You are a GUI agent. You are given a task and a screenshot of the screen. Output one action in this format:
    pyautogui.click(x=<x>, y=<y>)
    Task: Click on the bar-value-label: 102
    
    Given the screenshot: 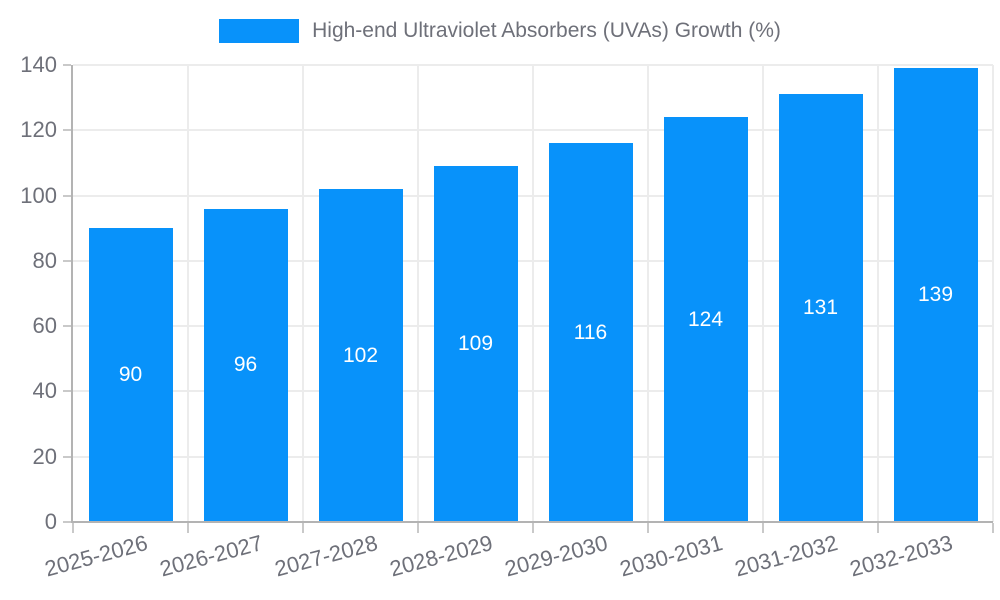 What is the action you would take?
    pyautogui.click(x=360, y=355)
    